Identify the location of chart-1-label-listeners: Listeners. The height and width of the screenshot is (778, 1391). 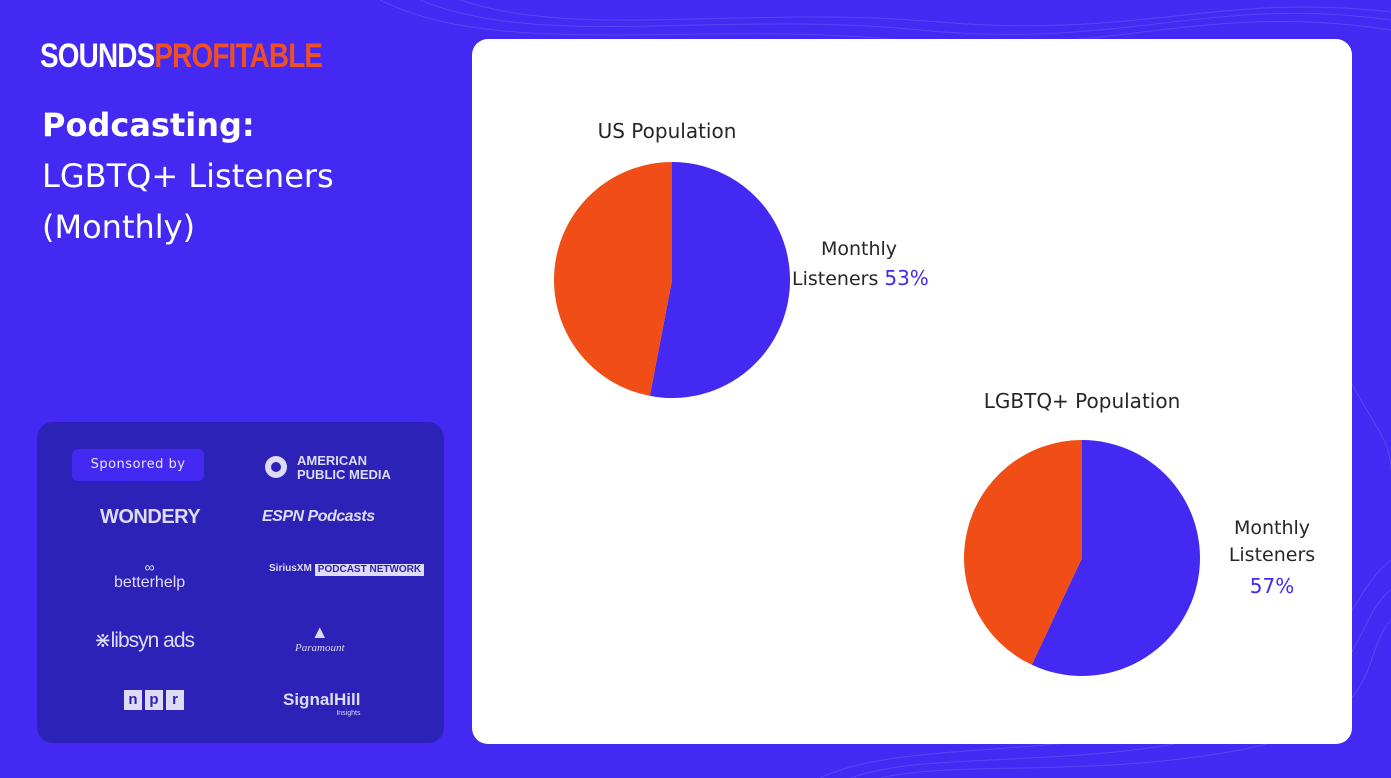
(835, 279).